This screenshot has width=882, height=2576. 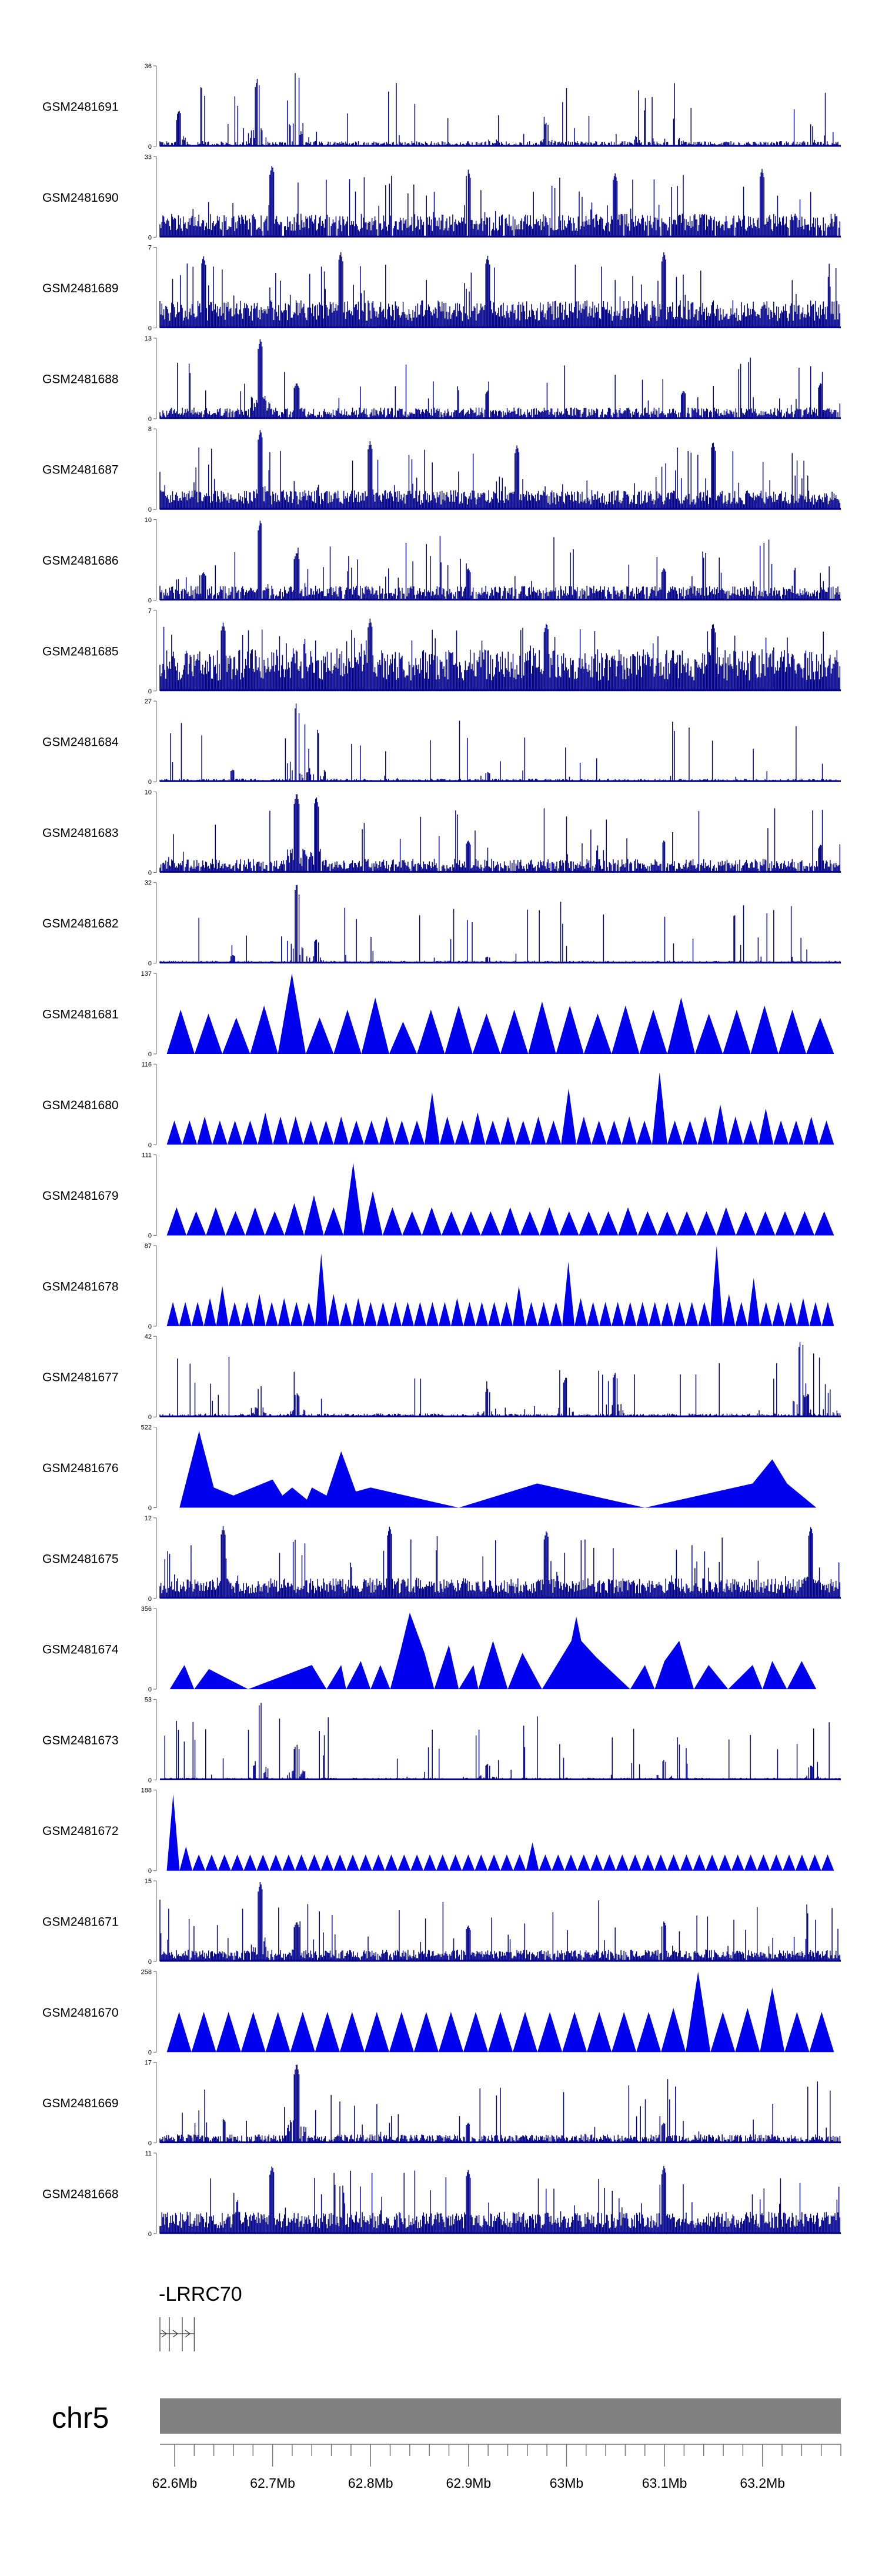 What do you see at coordinates (148, 1699) in the screenshot?
I see `y-axis-max-label: 53` at bounding box center [148, 1699].